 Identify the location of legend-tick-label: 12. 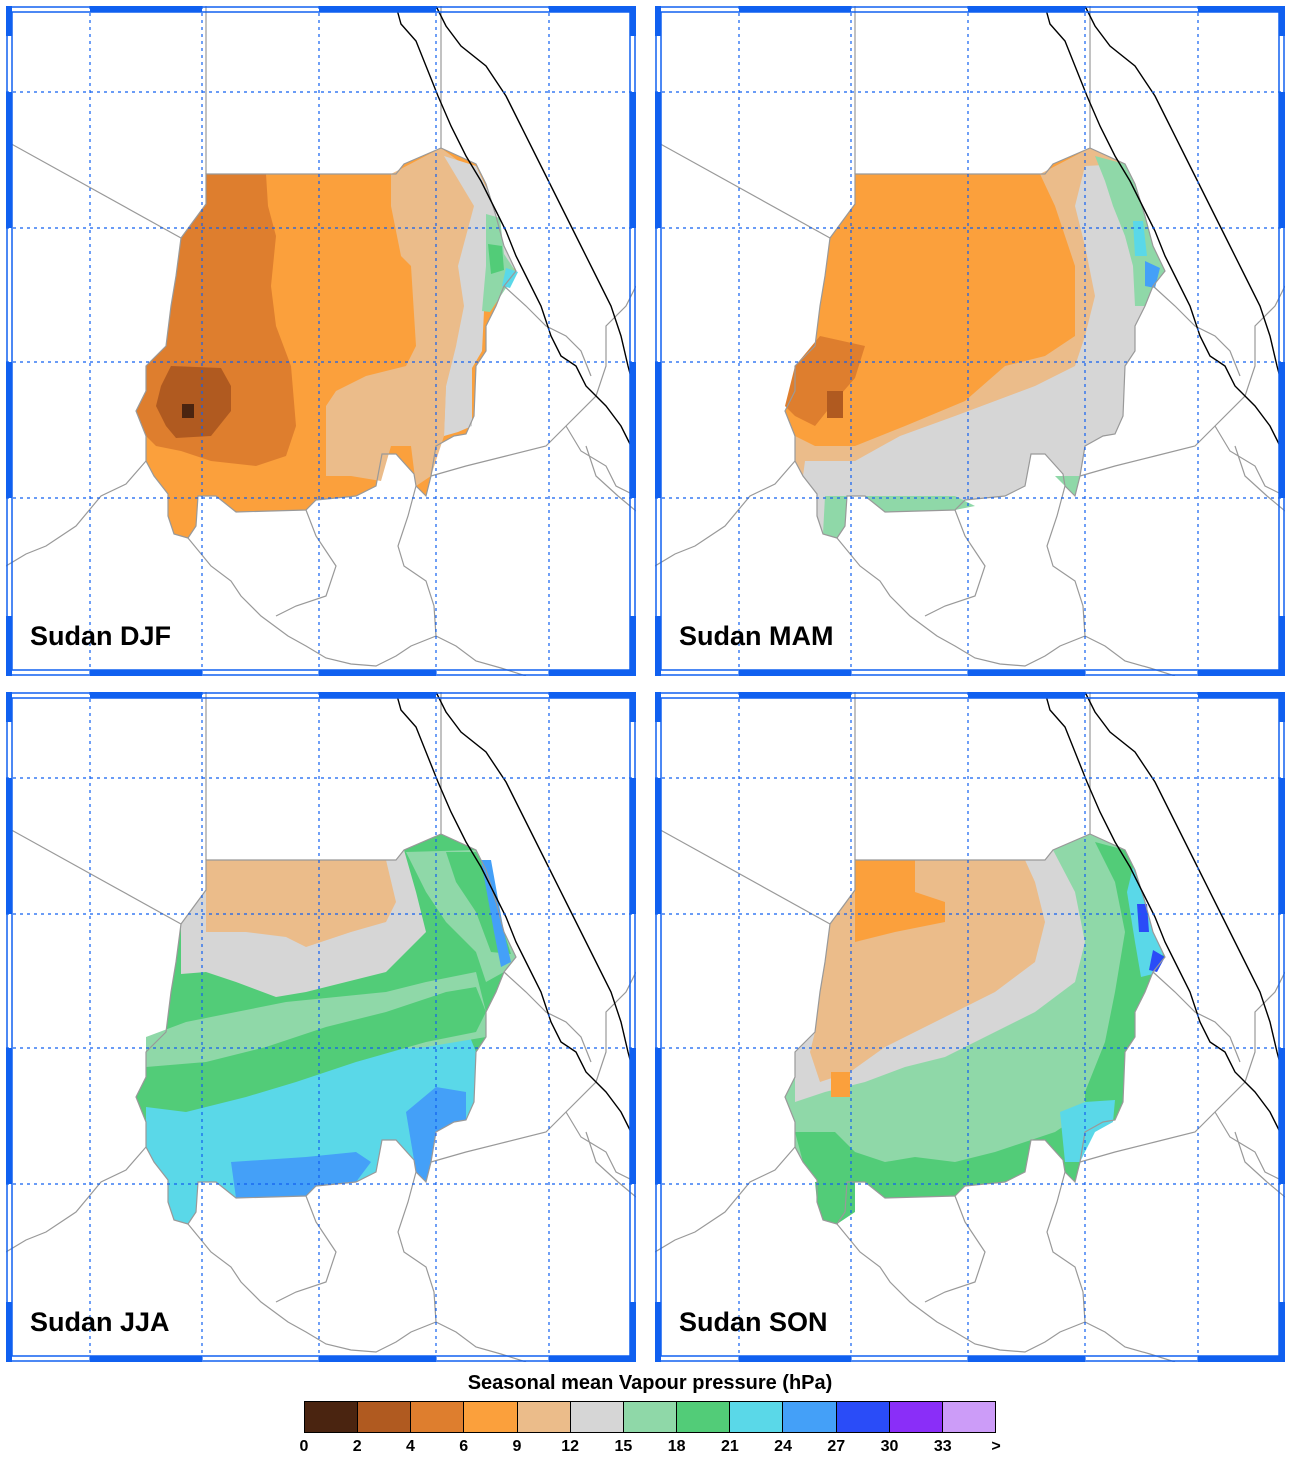
(570, 1446).